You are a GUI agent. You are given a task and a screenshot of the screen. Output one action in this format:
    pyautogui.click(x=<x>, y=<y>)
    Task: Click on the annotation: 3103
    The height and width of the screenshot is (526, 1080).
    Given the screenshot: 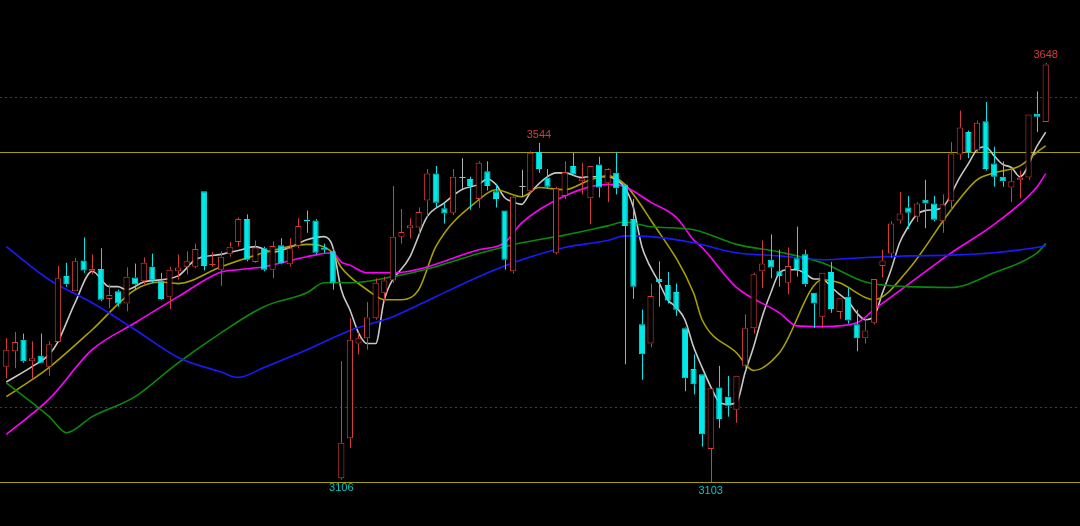 What is the action you would take?
    pyautogui.click(x=710, y=489)
    